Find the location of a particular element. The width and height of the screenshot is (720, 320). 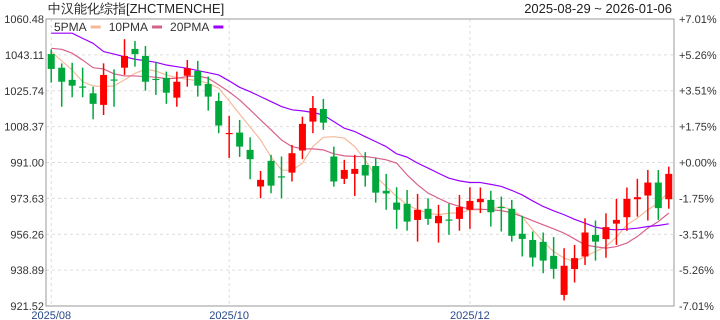

y-tick-label: 956.26 is located at coordinates (27, 235).